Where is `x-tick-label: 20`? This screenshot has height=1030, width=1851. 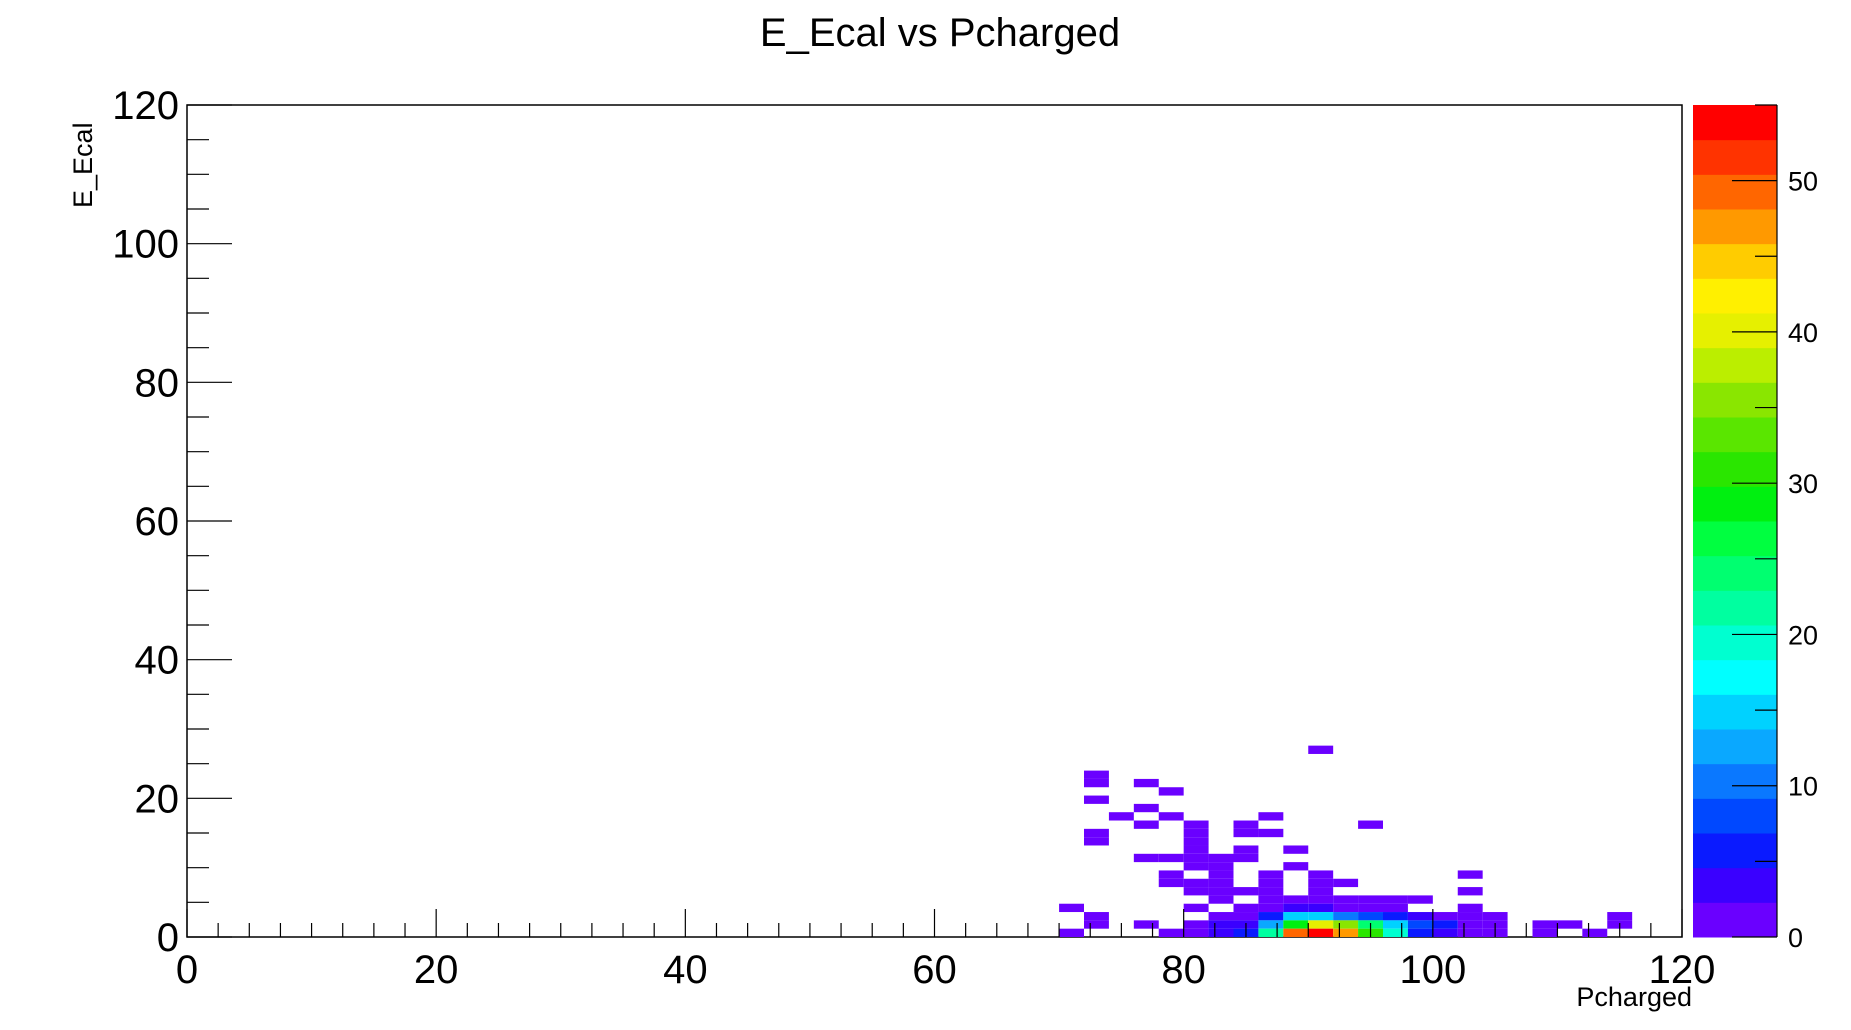
x-tick-label: 20 is located at coordinates (436, 970).